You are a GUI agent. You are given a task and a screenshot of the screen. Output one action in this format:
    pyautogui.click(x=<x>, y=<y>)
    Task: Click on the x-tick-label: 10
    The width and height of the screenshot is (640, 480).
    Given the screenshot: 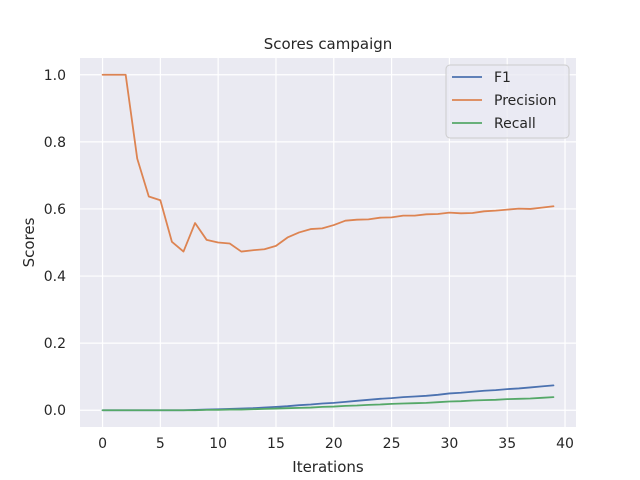 What is the action you would take?
    pyautogui.click(x=218, y=444)
    